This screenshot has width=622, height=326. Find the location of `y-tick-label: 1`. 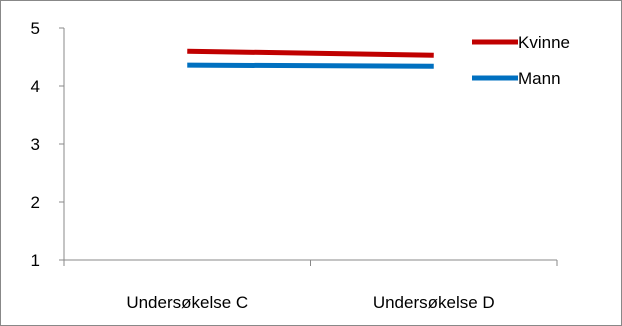

y-tick-label: 1 is located at coordinates (35, 260).